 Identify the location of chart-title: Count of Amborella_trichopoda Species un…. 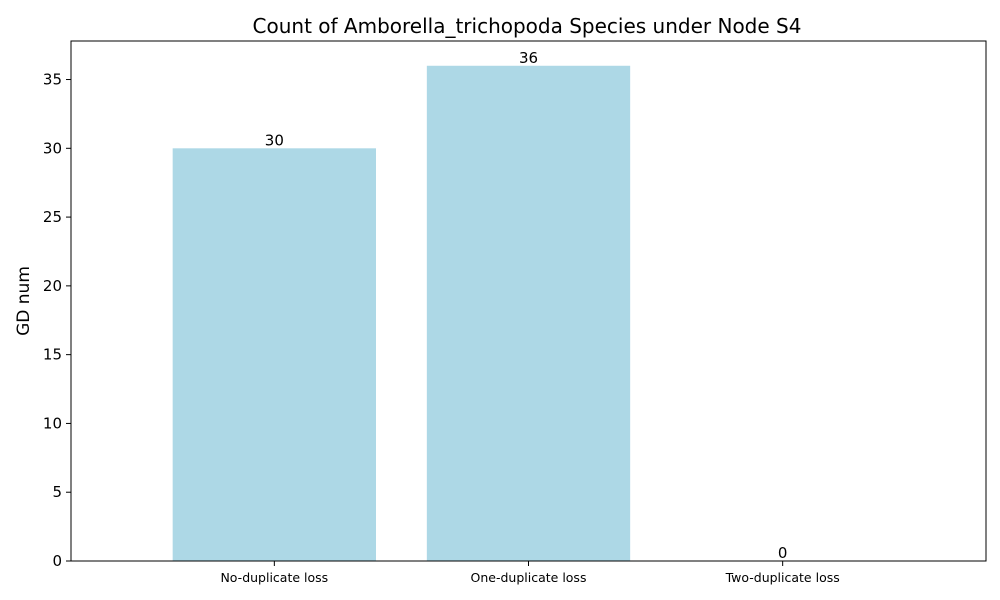
(527, 26).